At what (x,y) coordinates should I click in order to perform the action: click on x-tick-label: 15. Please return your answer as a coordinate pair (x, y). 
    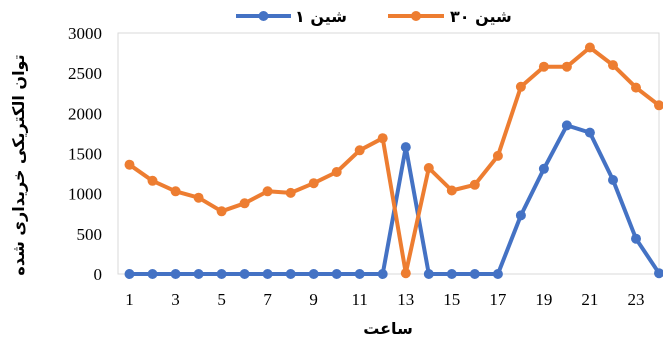
    Looking at the image, I should click on (451, 299).